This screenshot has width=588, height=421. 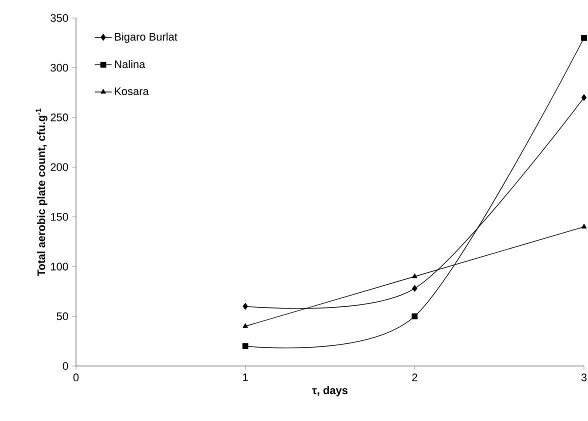 I want to click on legend-label: Nalina, so click(x=130, y=64).